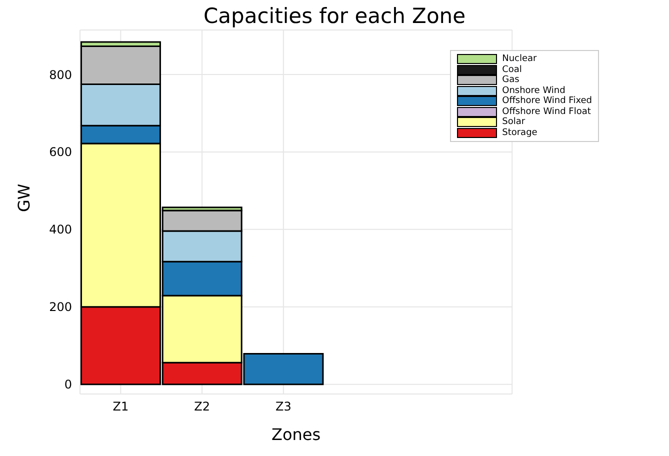 This screenshot has width=669, height=456. What do you see at coordinates (546, 111) in the screenshot?
I see `legend-label: Offshore Wind Float` at bounding box center [546, 111].